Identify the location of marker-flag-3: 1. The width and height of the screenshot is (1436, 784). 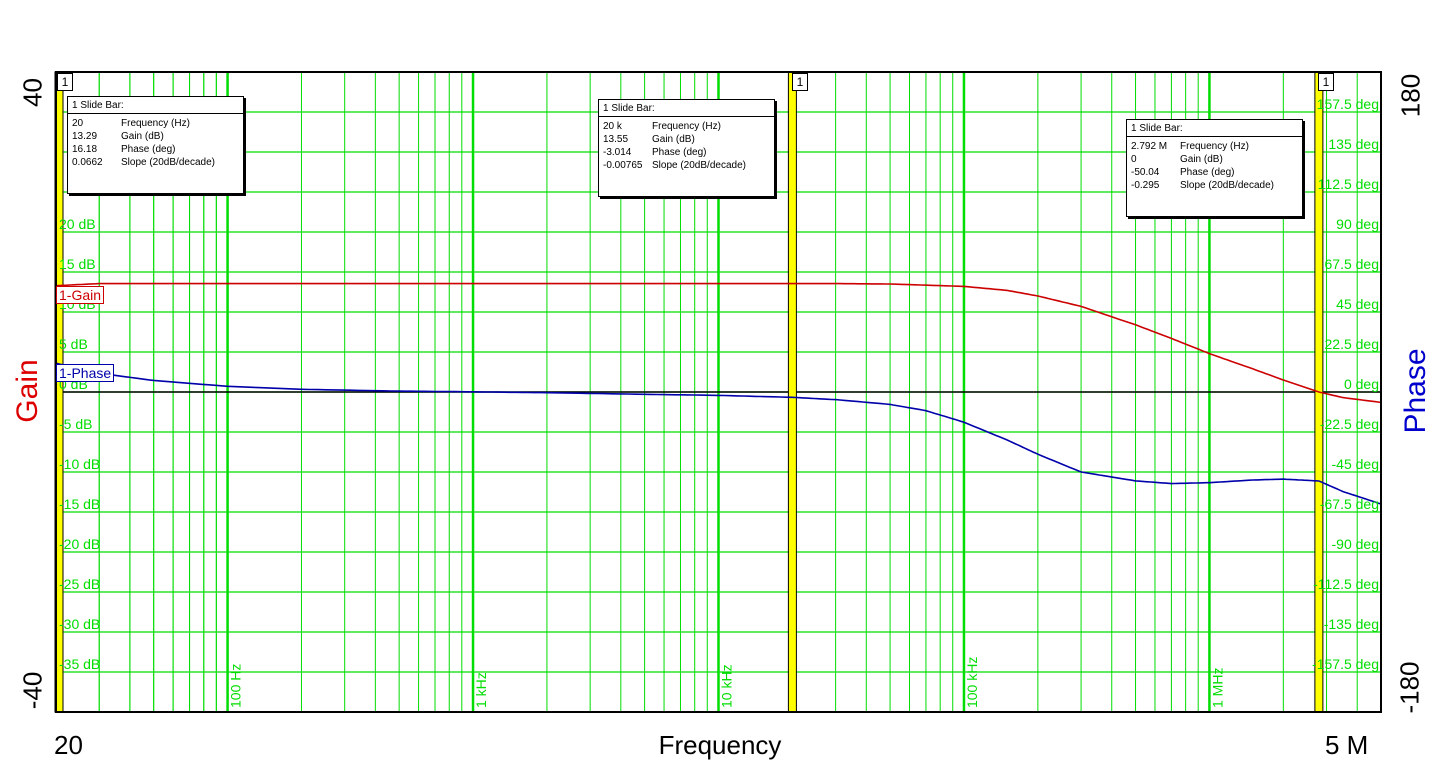
(1326, 82).